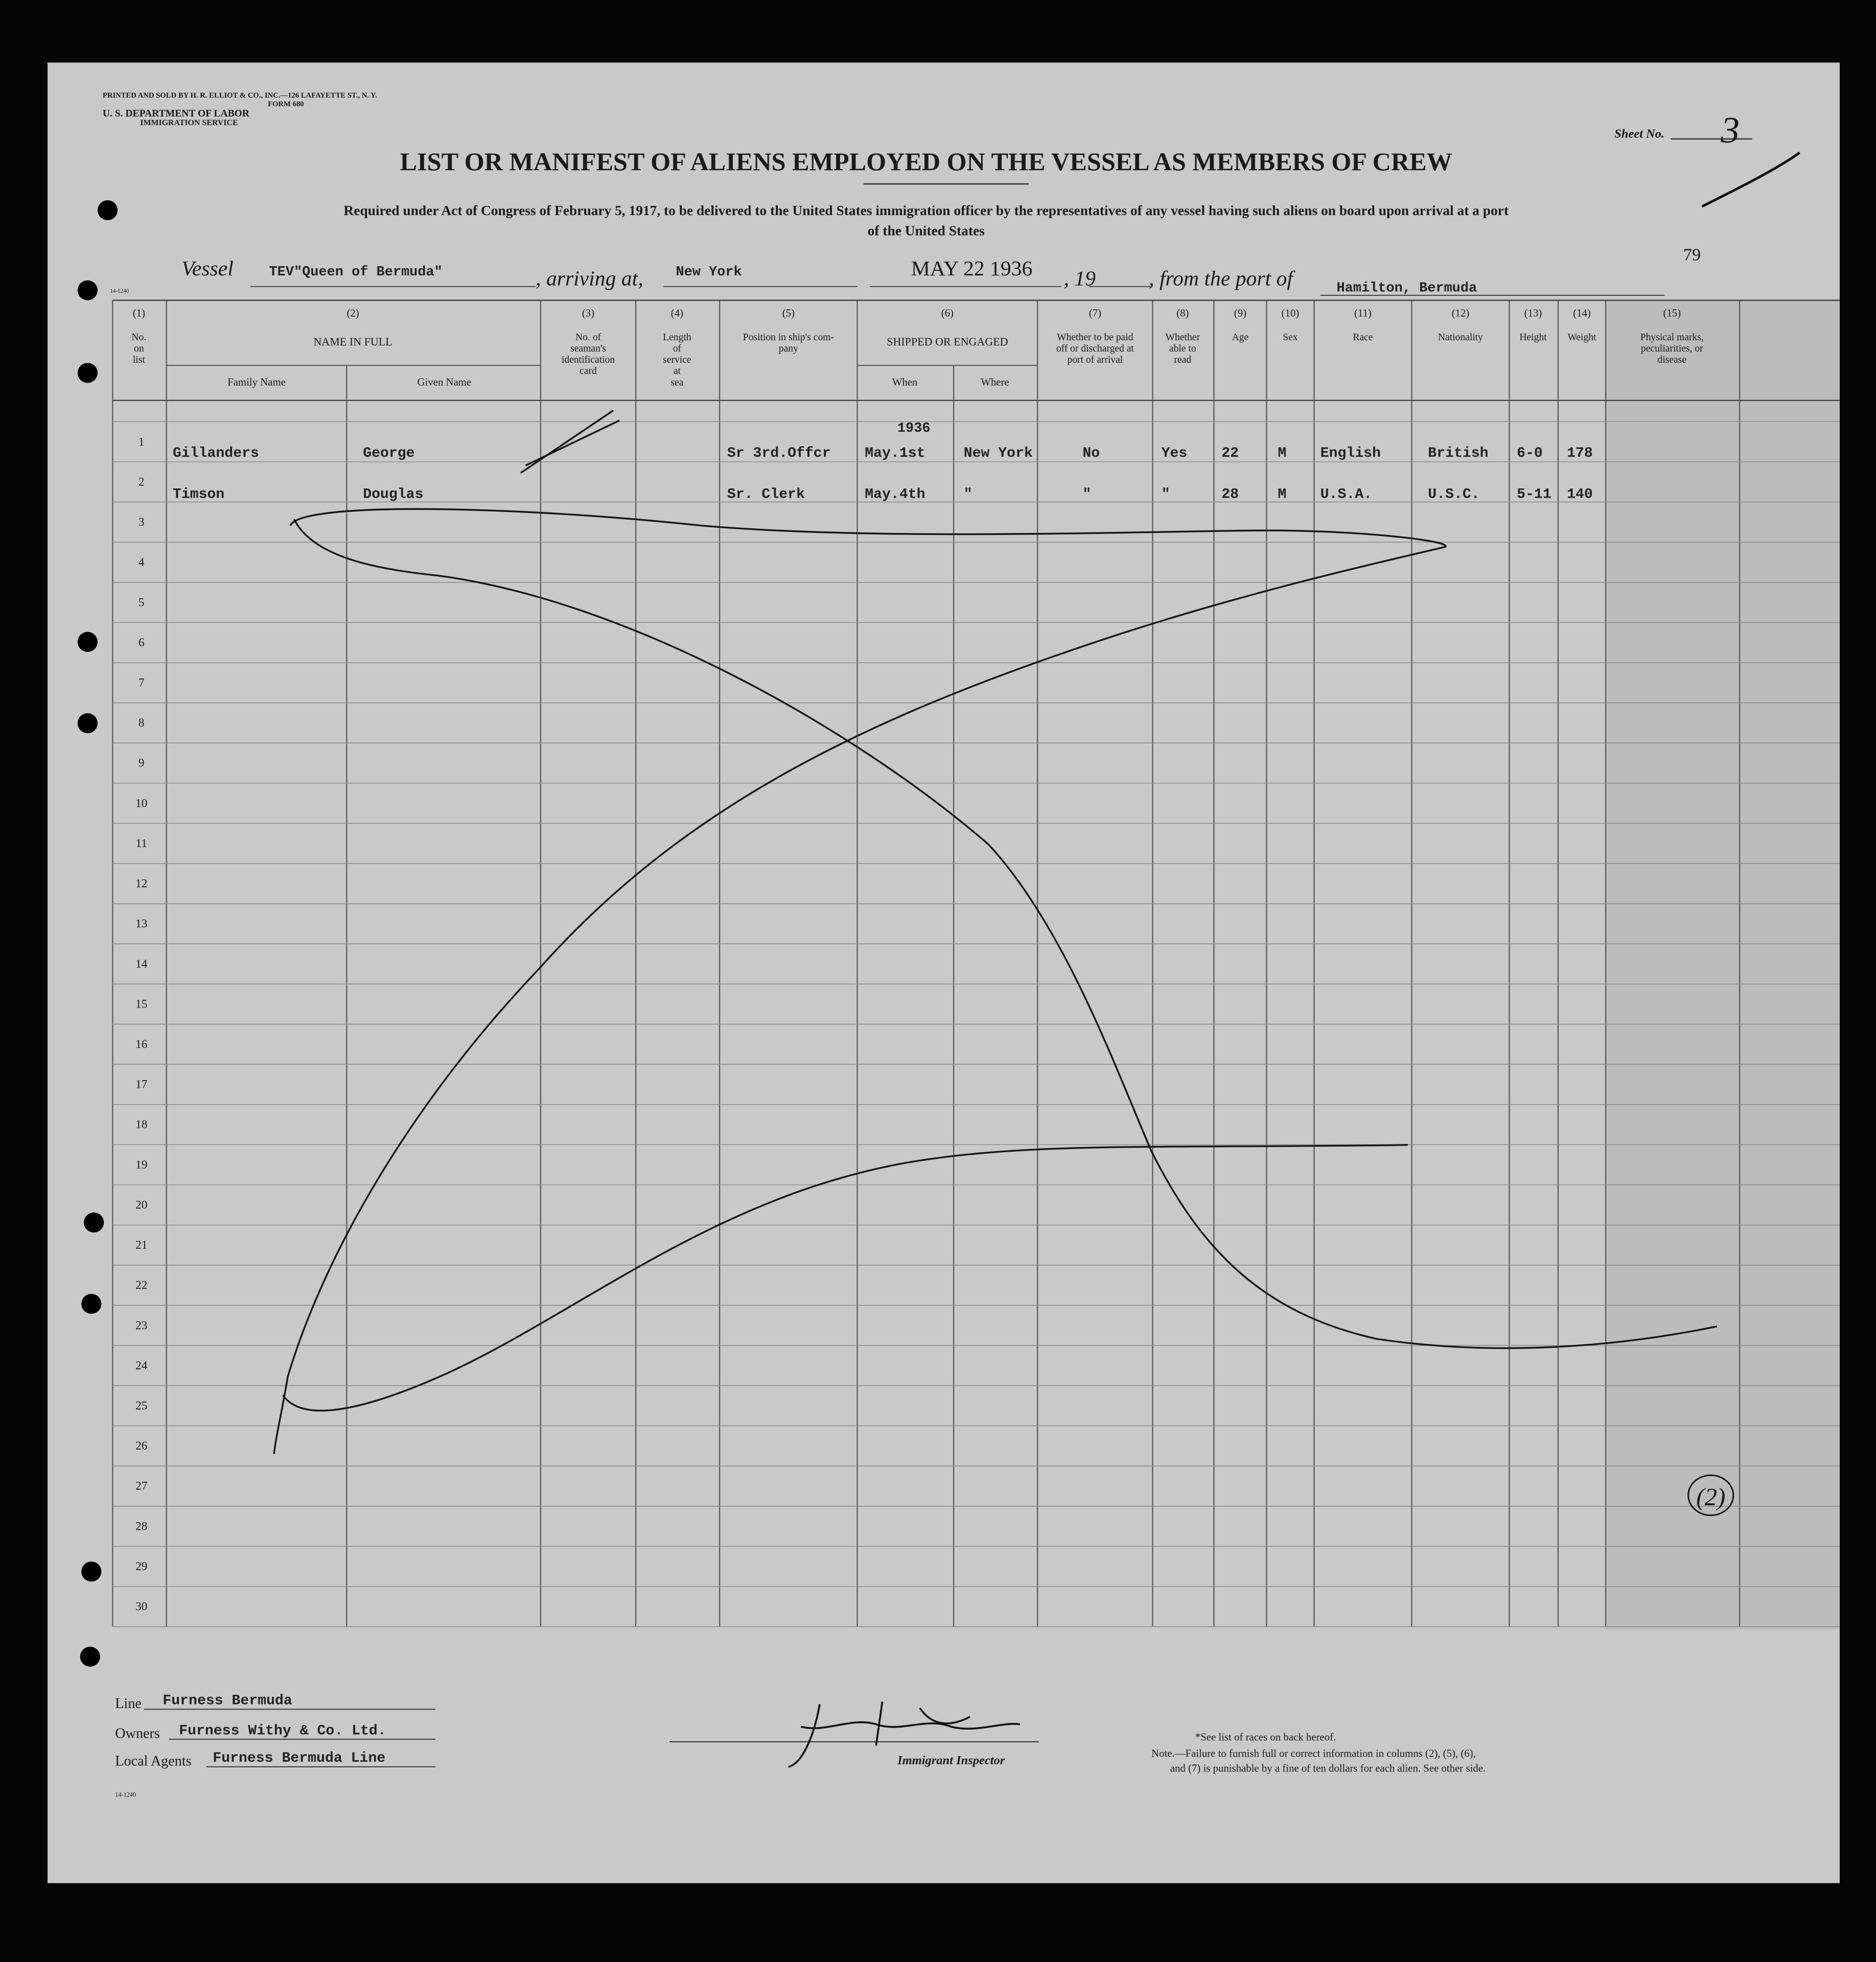  What do you see at coordinates (905, 382) in the screenshot?
I see `sub-column-label: When` at bounding box center [905, 382].